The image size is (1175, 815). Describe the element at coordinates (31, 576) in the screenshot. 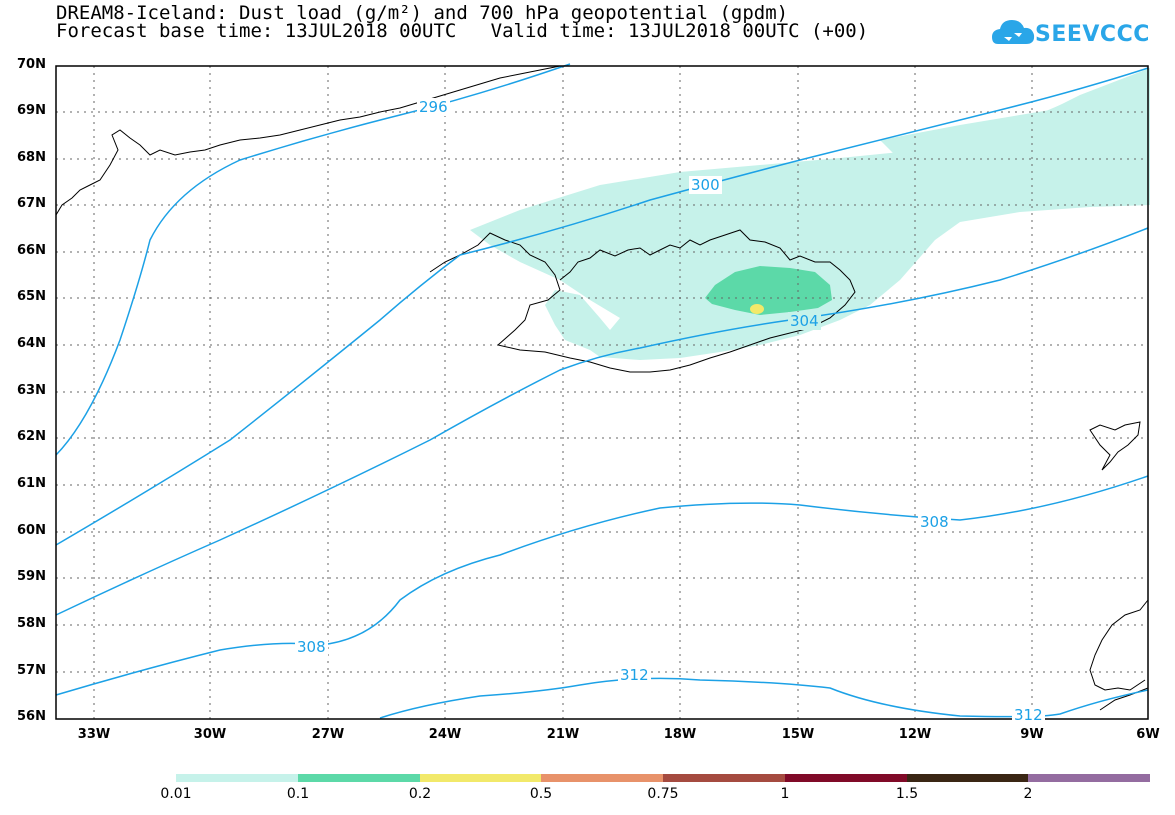

I see `lat-label: 59N` at that location.